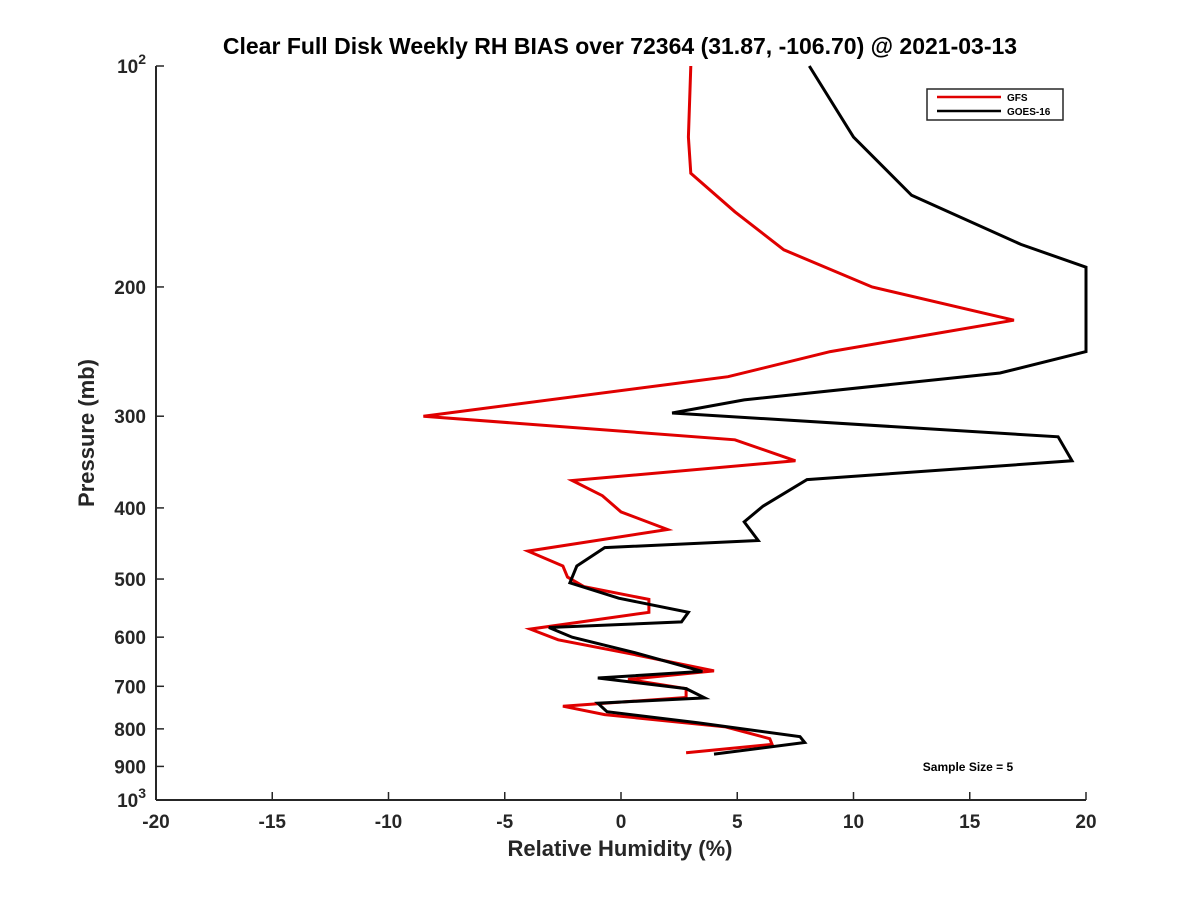 This screenshot has height=900, width=1200. I want to click on y-axis-label: Pressure (mb), so click(86, 433).